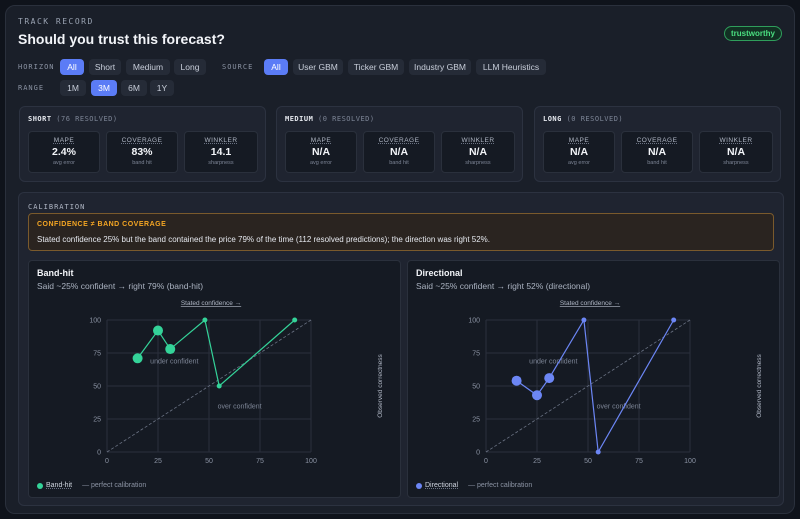 Image resolution: width=800 pixels, height=519 pixels. What do you see at coordinates (148, 67) in the screenshot?
I see `horizon-pill-medium: Medium` at bounding box center [148, 67].